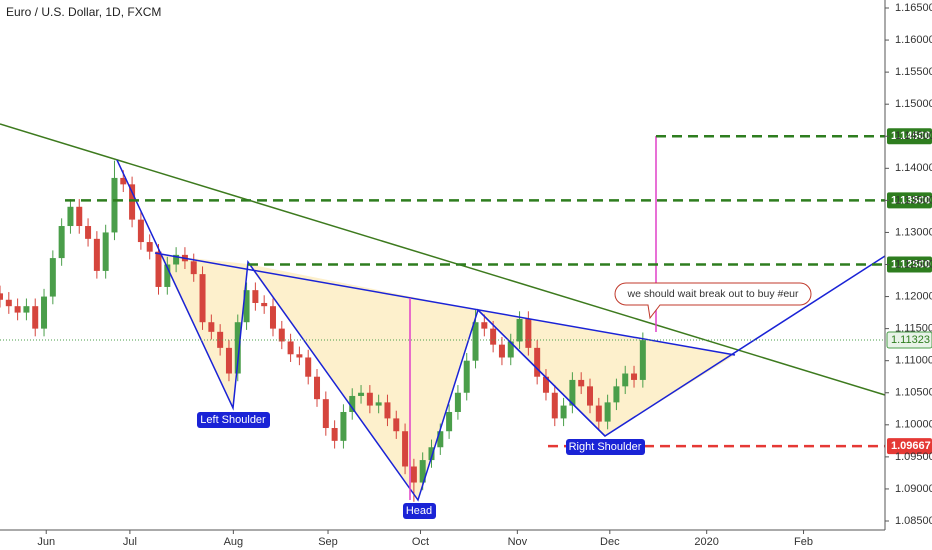 The height and width of the screenshot is (550, 932). Describe the element at coordinates (130, 542) in the screenshot. I see `x-tick-label: Jul` at that location.